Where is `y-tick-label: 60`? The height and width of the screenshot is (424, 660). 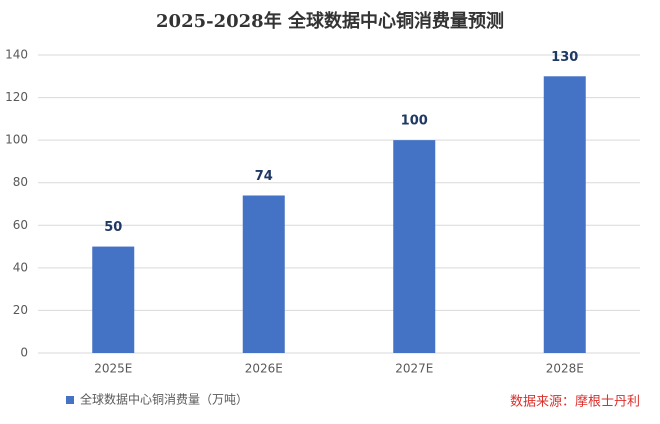 y-tick-label: 60 is located at coordinates (20, 225).